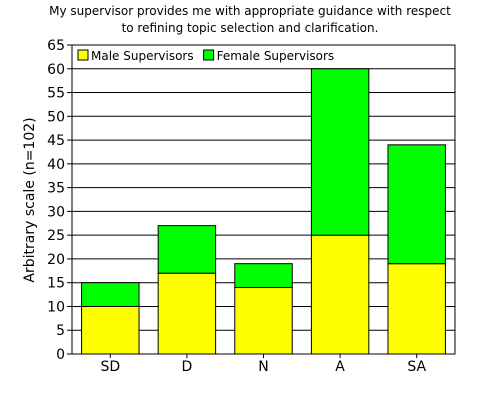  What do you see at coordinates (263, 367) in the screenshot?
I see `x-tick-label: N` at bounding box center [263, 367].